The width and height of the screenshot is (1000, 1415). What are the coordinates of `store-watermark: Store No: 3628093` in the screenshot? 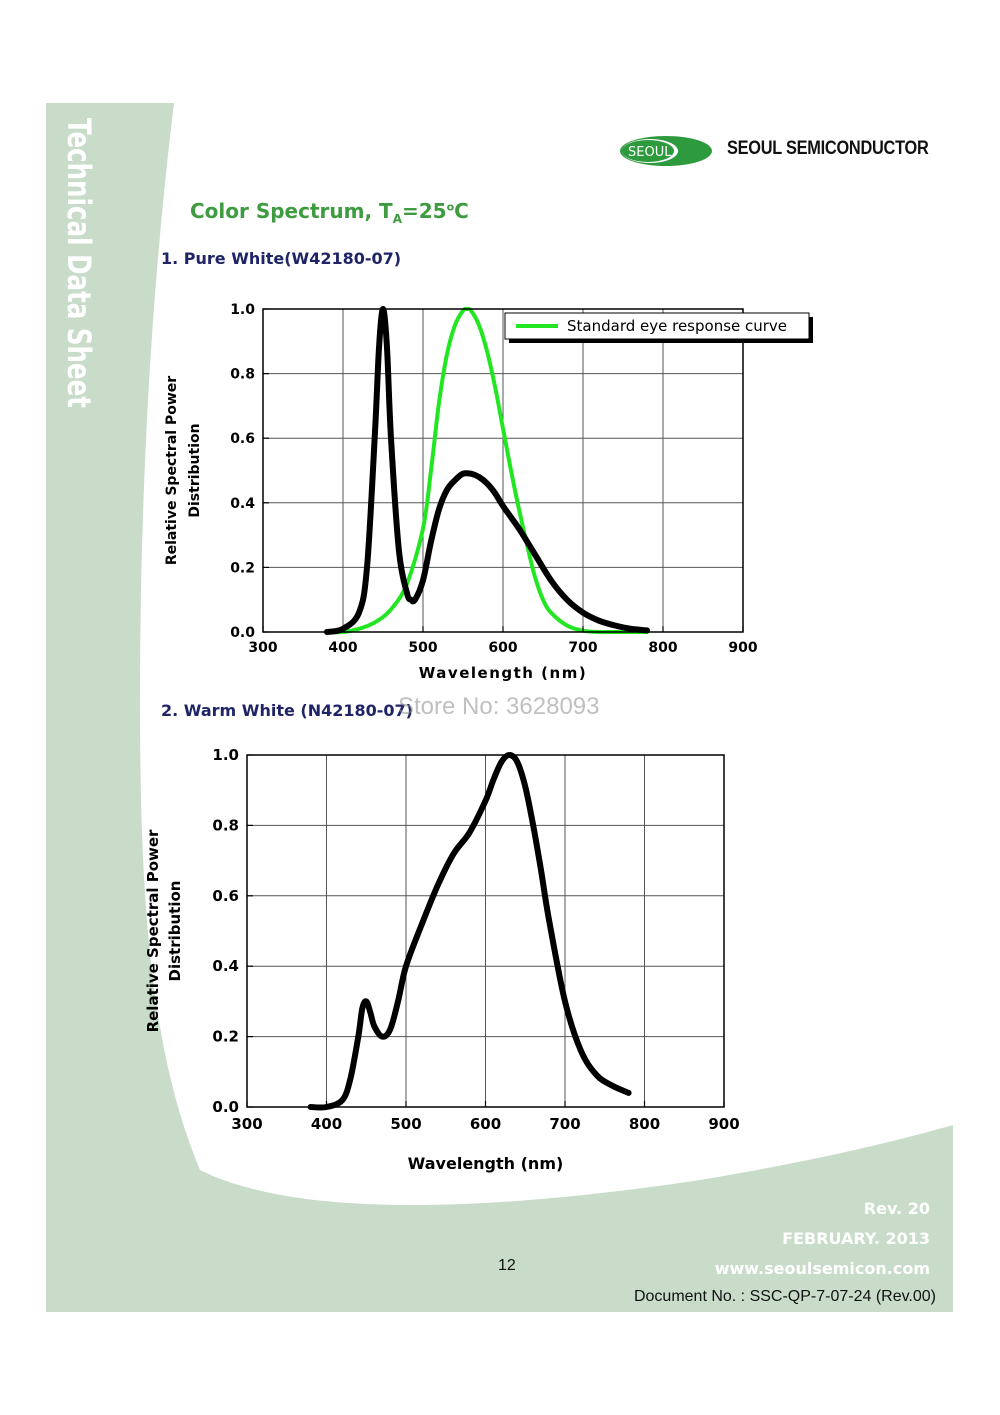 It's located at (499, 706).